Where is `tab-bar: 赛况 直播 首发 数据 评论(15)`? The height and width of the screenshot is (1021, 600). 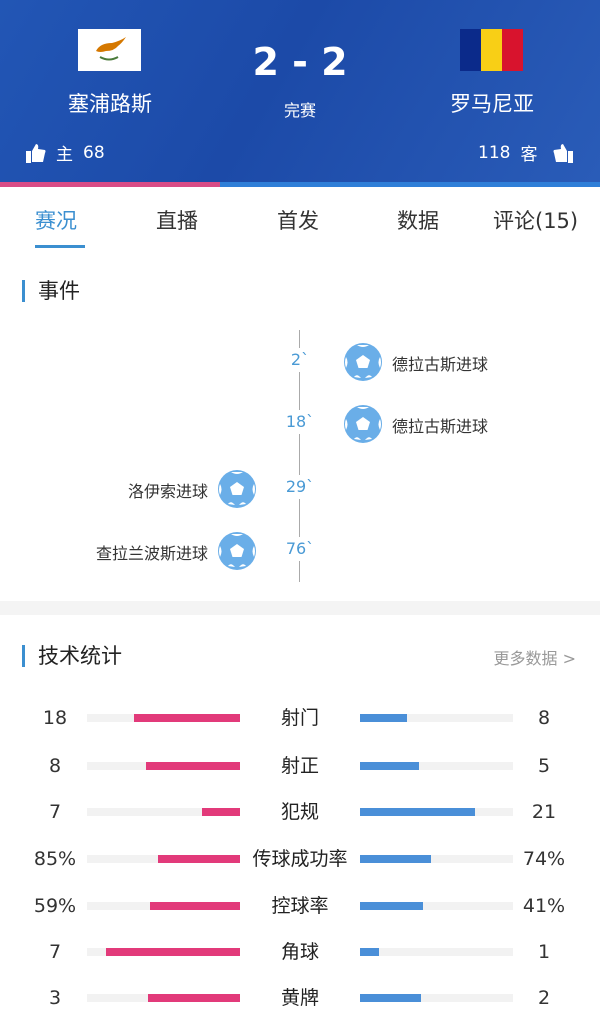 tab-bar: 赛况 直播 首发 数据 评论(15) is located at coordinates (300, 223).